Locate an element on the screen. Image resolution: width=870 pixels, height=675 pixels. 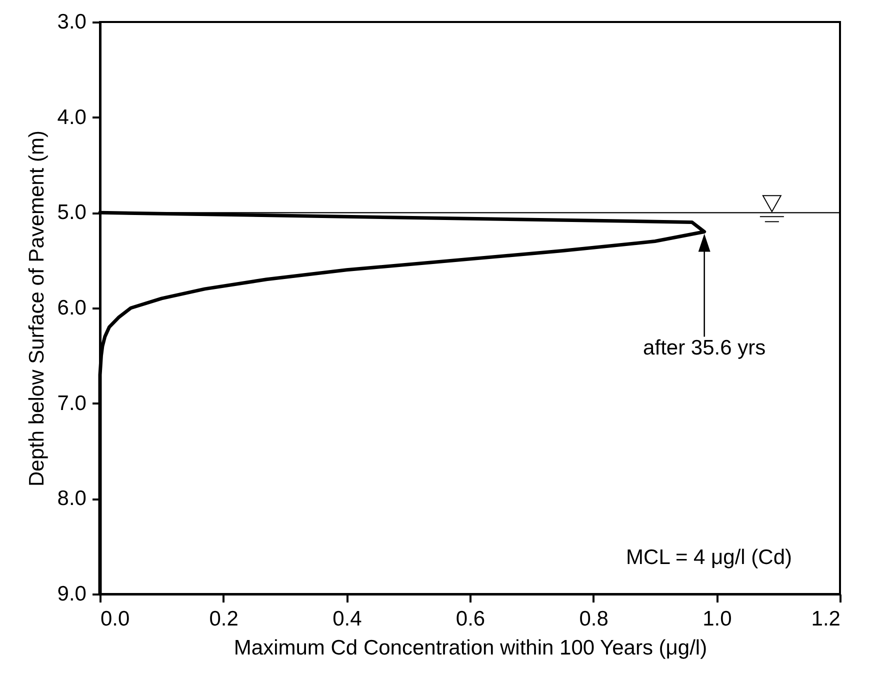
y-tick-label: 8.0 is located at coordinates (71, 498).